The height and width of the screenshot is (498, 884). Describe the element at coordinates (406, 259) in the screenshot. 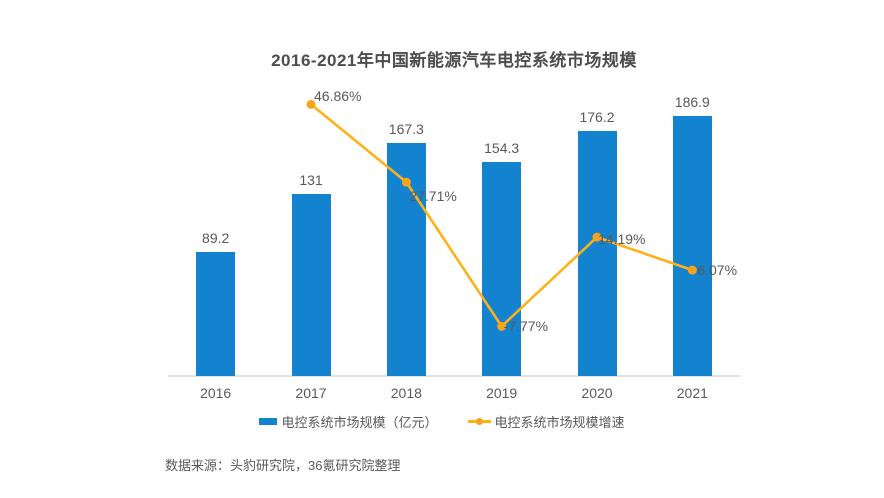

I see `bar-2018` at that location.